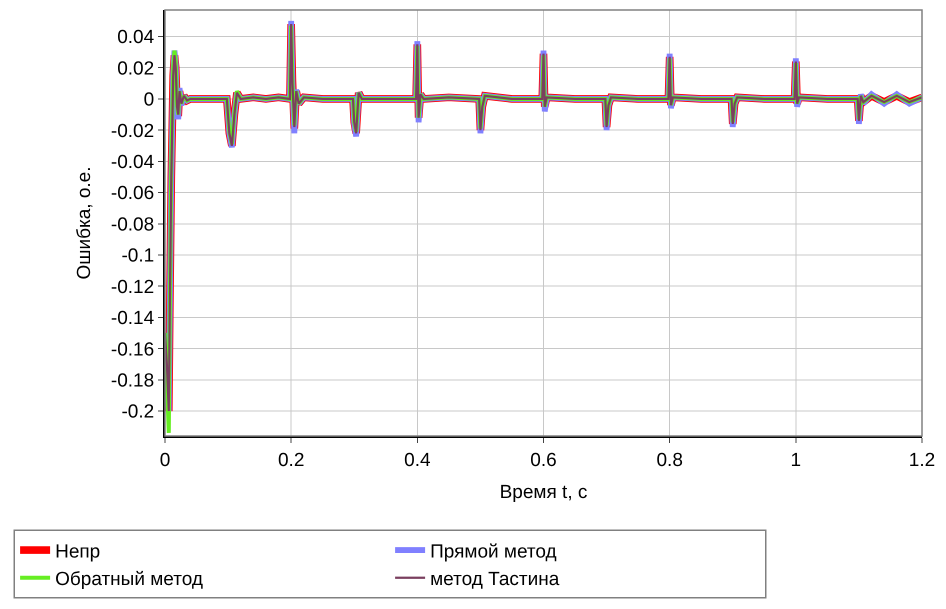 Image resolution: width=946 pixels, height=609 pixels. Describe the element at coordinates (922, 460) in the screenshot. I see `x-tick-label: 1.2` at that location.